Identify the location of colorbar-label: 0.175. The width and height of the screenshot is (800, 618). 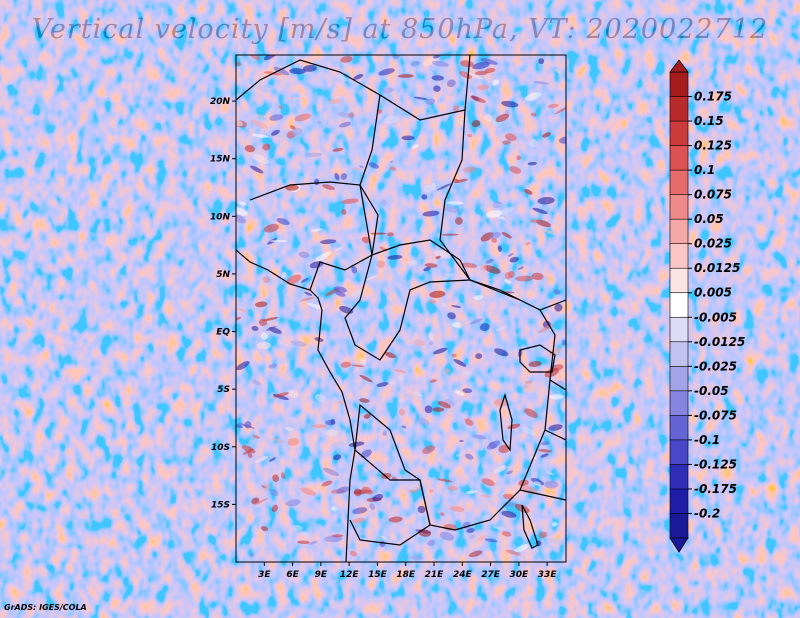
(713, 97).